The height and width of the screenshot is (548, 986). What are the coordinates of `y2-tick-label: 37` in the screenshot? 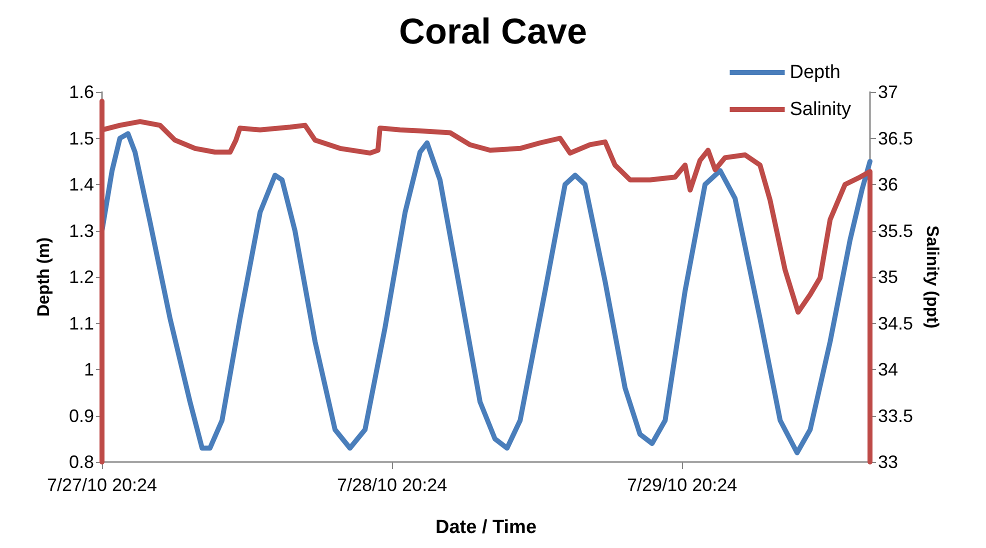 It's located at (888, 92).